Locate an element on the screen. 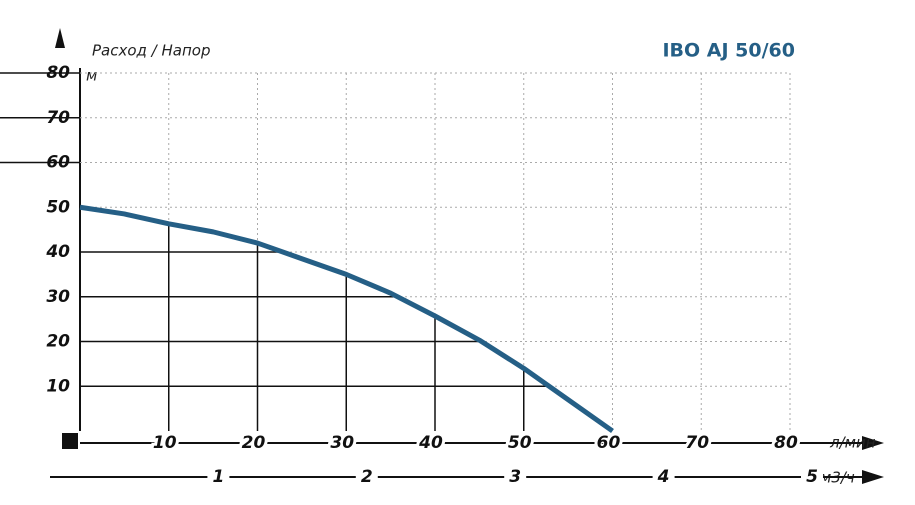 The image size is (915, 505). y-axis-label: Расход / Напор is located at coordinates (151, 51).